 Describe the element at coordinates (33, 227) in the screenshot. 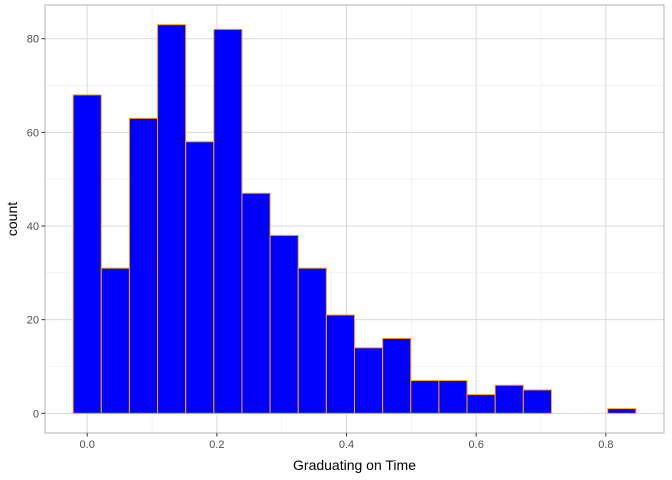

I see `y-tick-label: 40` at that location.